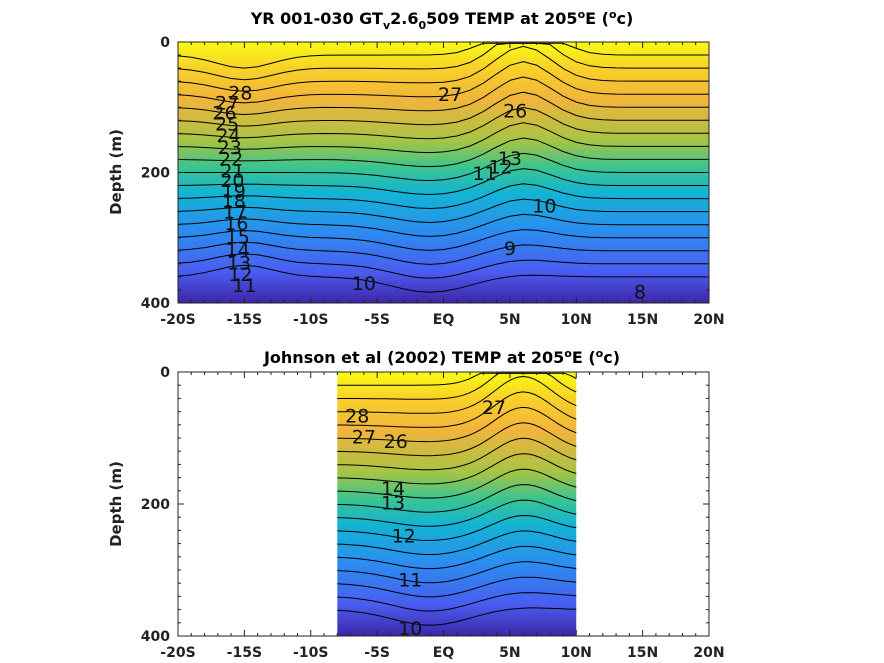 This screenshot has width=884, height=663. What do you see at coordinates (238, 250) in the screenshot?
I see `top-contour-label: 14` at bounding box center [238, 250].